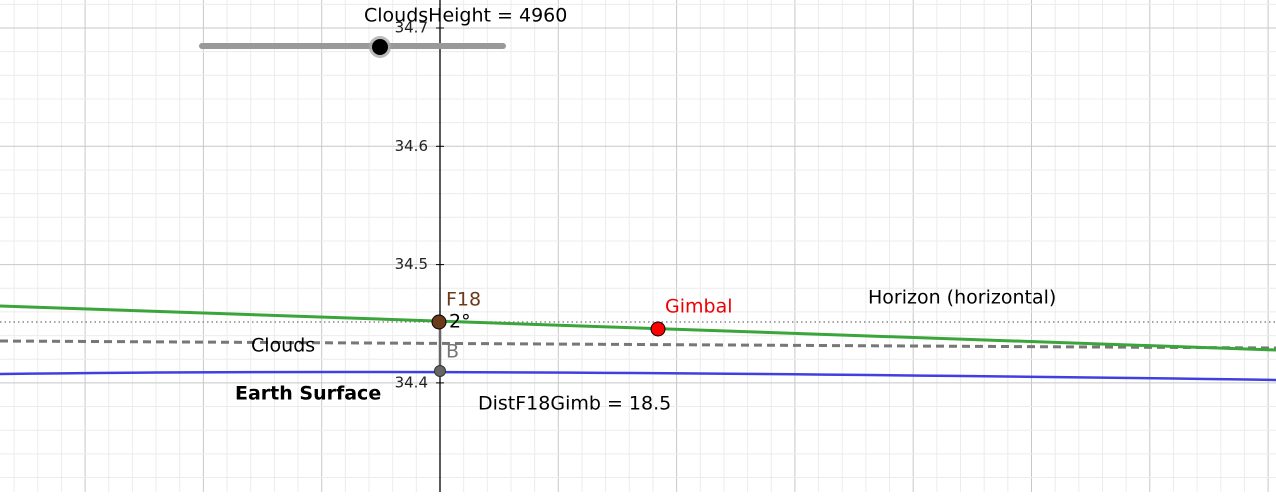 This screenshot has width=1276, height=496. Describe the element at coordinates (440, 371) in the screenshot. I see `point-b` at that location.